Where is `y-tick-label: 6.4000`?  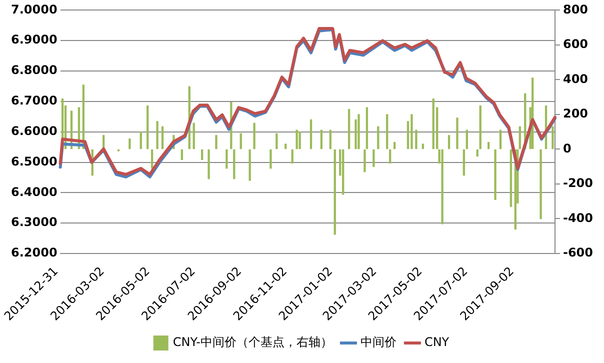
y-tick-label: 6.4000 is located at coordinates (34, 191).